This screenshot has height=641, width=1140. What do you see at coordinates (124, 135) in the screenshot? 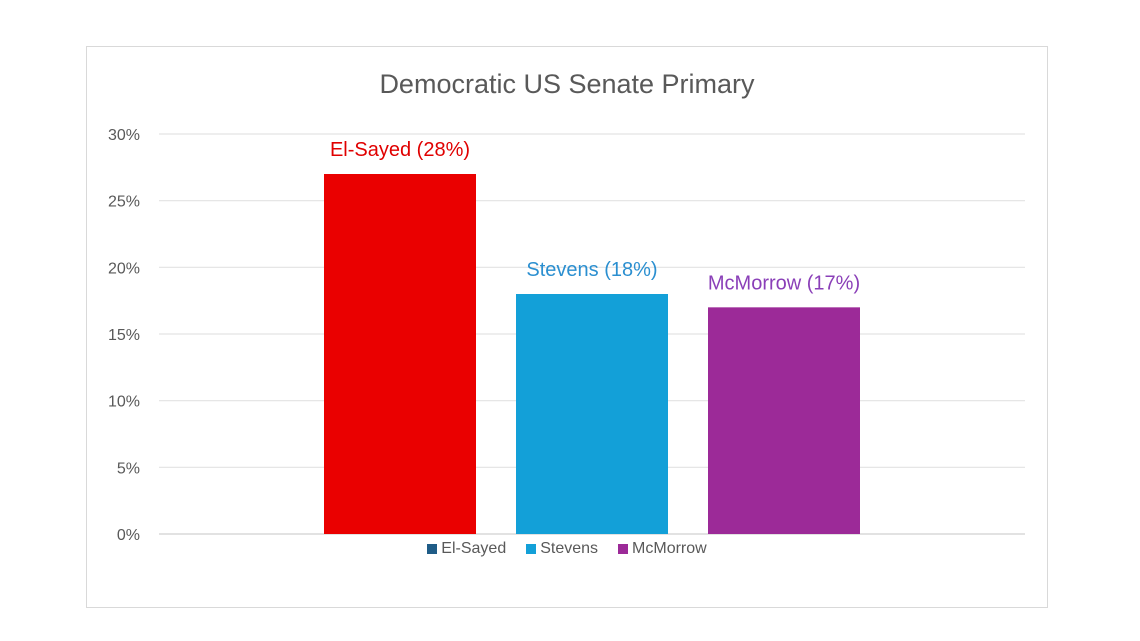
I see `y-tick-label: 30%` at bounding box center [124, 135].